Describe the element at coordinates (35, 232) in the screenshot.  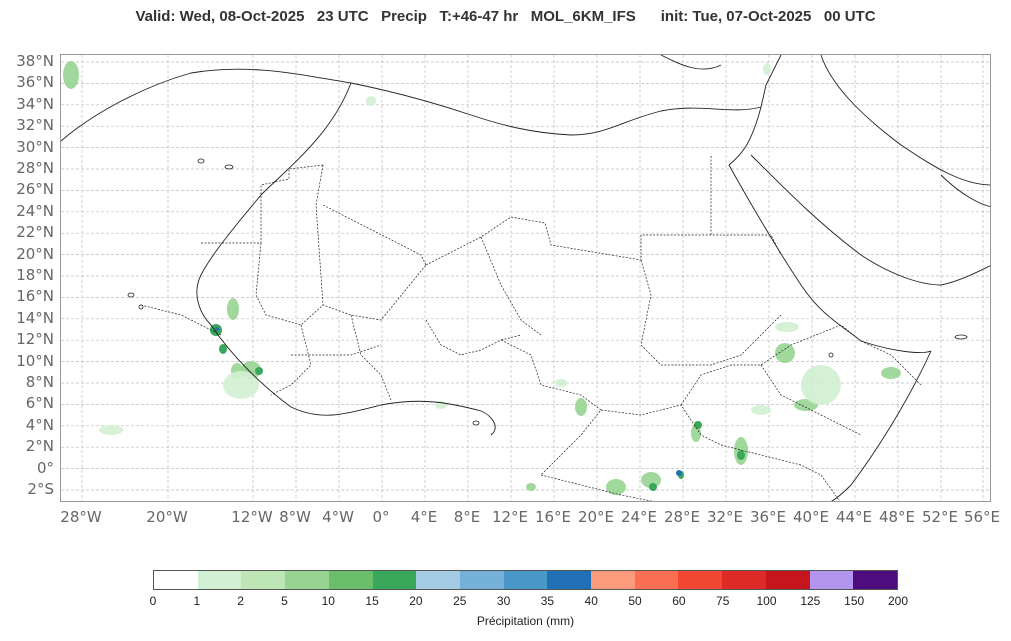
I see `latitude-label: 22°N` at that location.